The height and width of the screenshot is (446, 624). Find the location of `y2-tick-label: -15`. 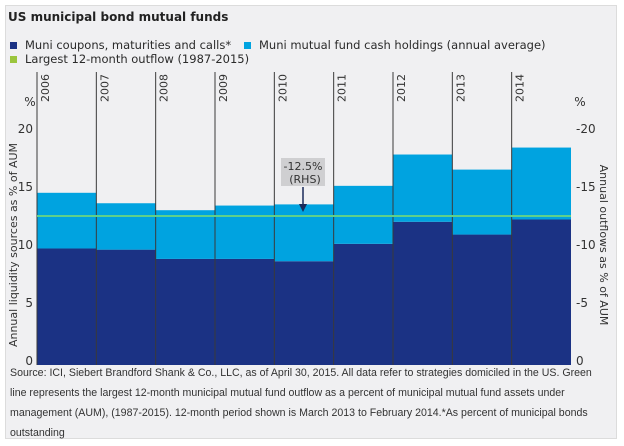

y2-tick-label: -15 is located at coordinates (586, 187).